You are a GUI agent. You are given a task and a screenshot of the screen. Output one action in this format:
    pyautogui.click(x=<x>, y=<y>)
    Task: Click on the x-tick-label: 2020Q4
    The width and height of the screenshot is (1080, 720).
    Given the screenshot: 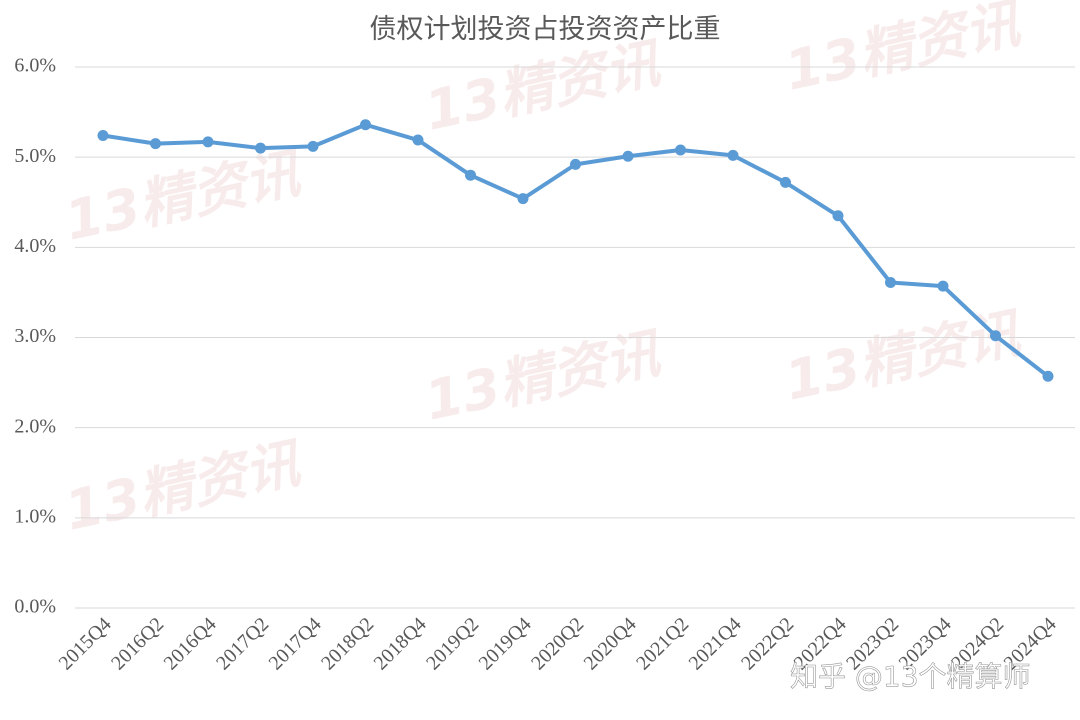 What is the action you would take?
    pyautogui.click(x=610, y=643)
    